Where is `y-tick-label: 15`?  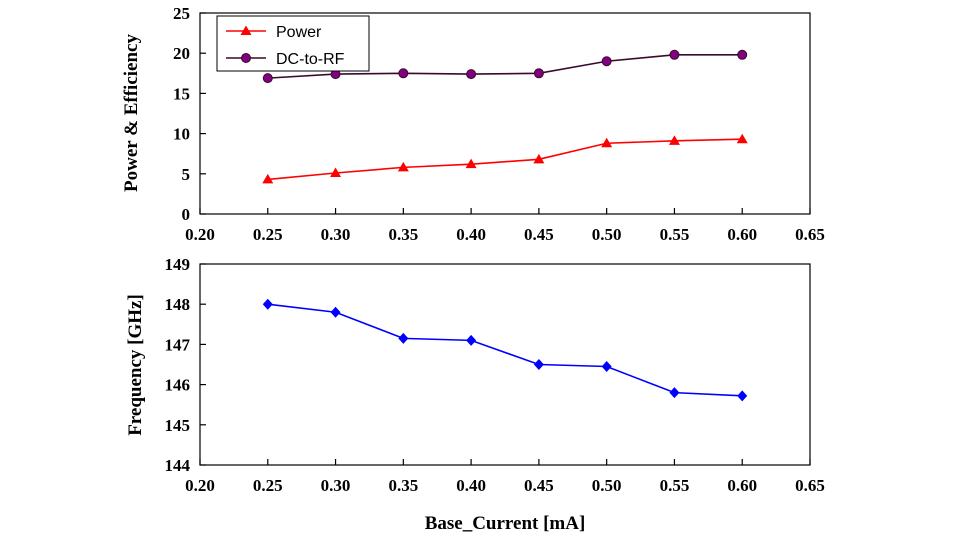 y-tick-label: 15 is located at coordinates (181, 93).